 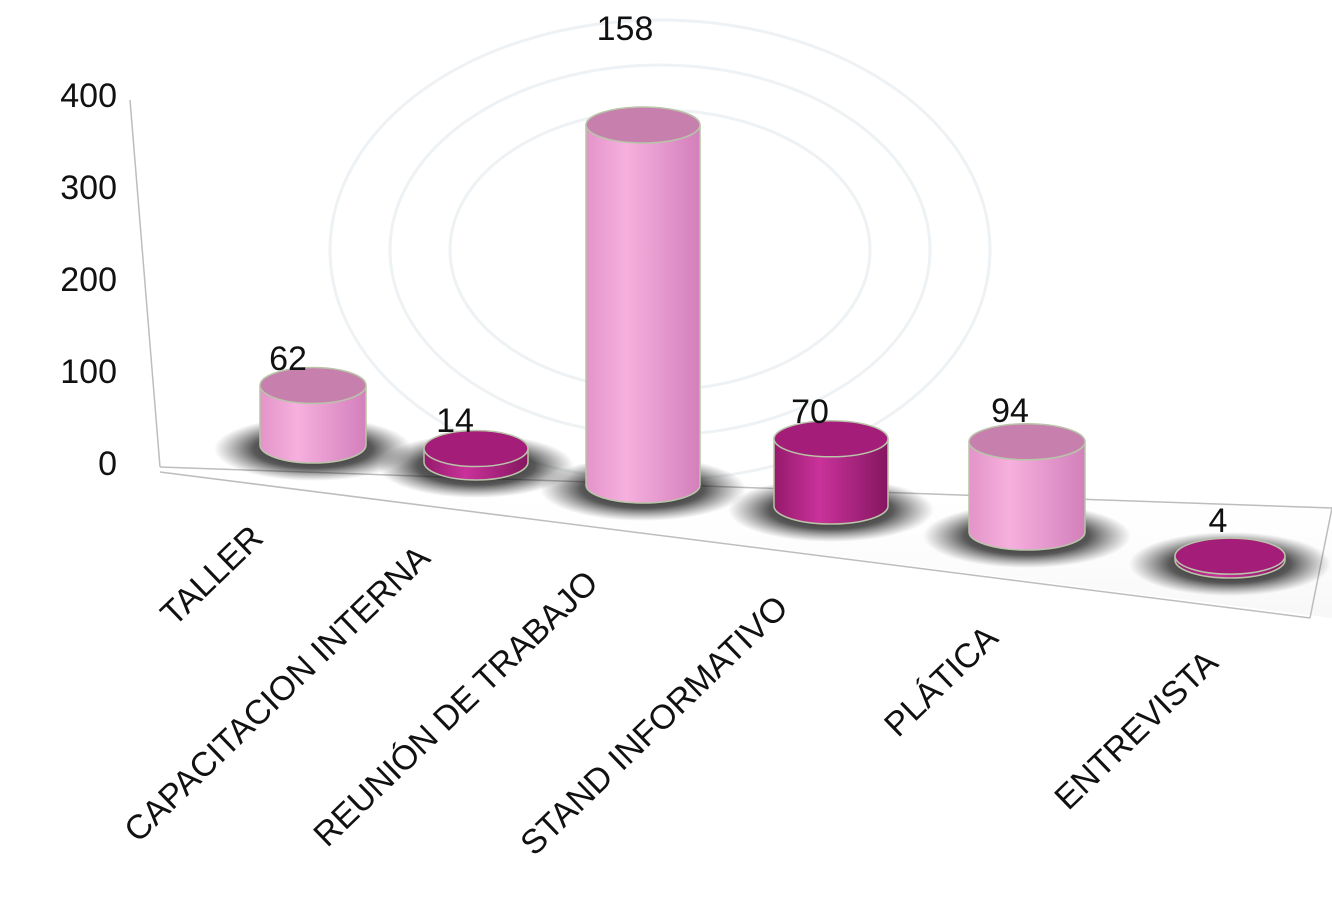 I want to click on y-tick-label: 400, so click(x=88, y=96).